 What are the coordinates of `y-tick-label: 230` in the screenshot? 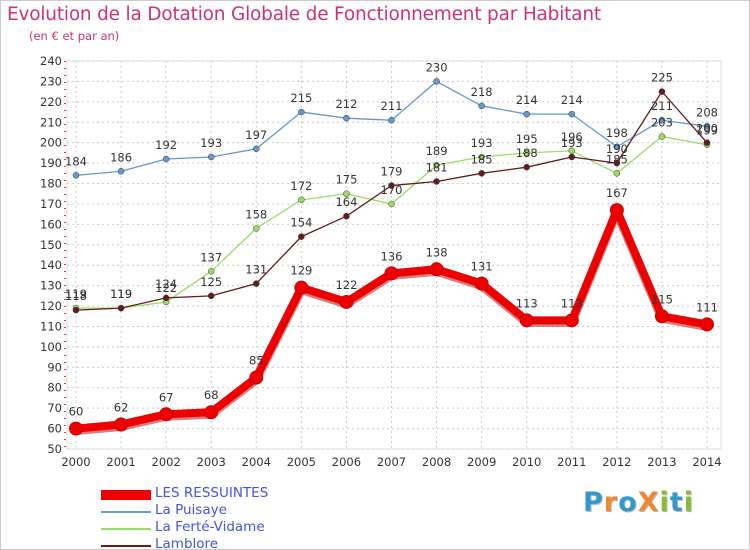 It's located at (51, 81).